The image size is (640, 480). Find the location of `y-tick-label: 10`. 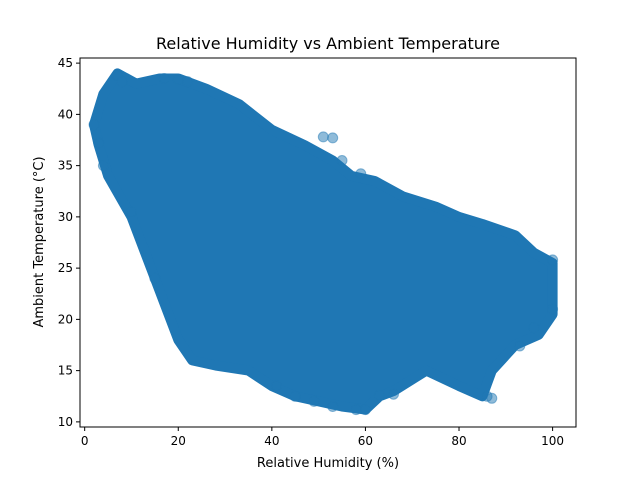

y-tick-label: 10 is located at coordinates (65, 422).